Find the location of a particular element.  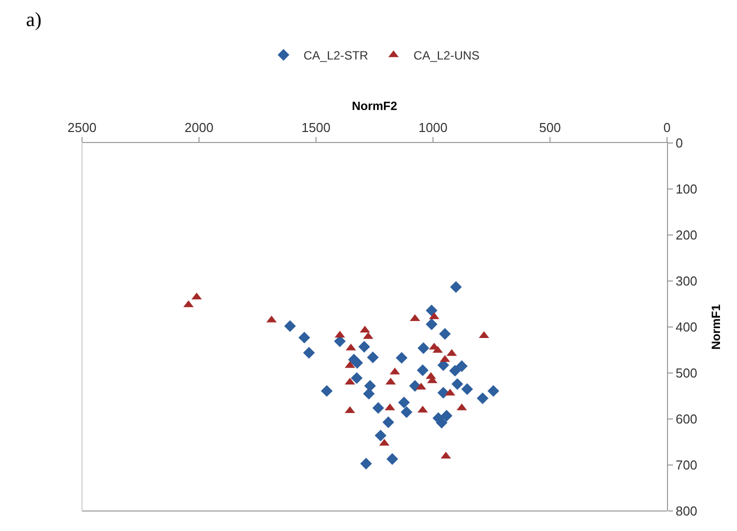

x-tick-label: 2000 is located at coordinates (199, 127).